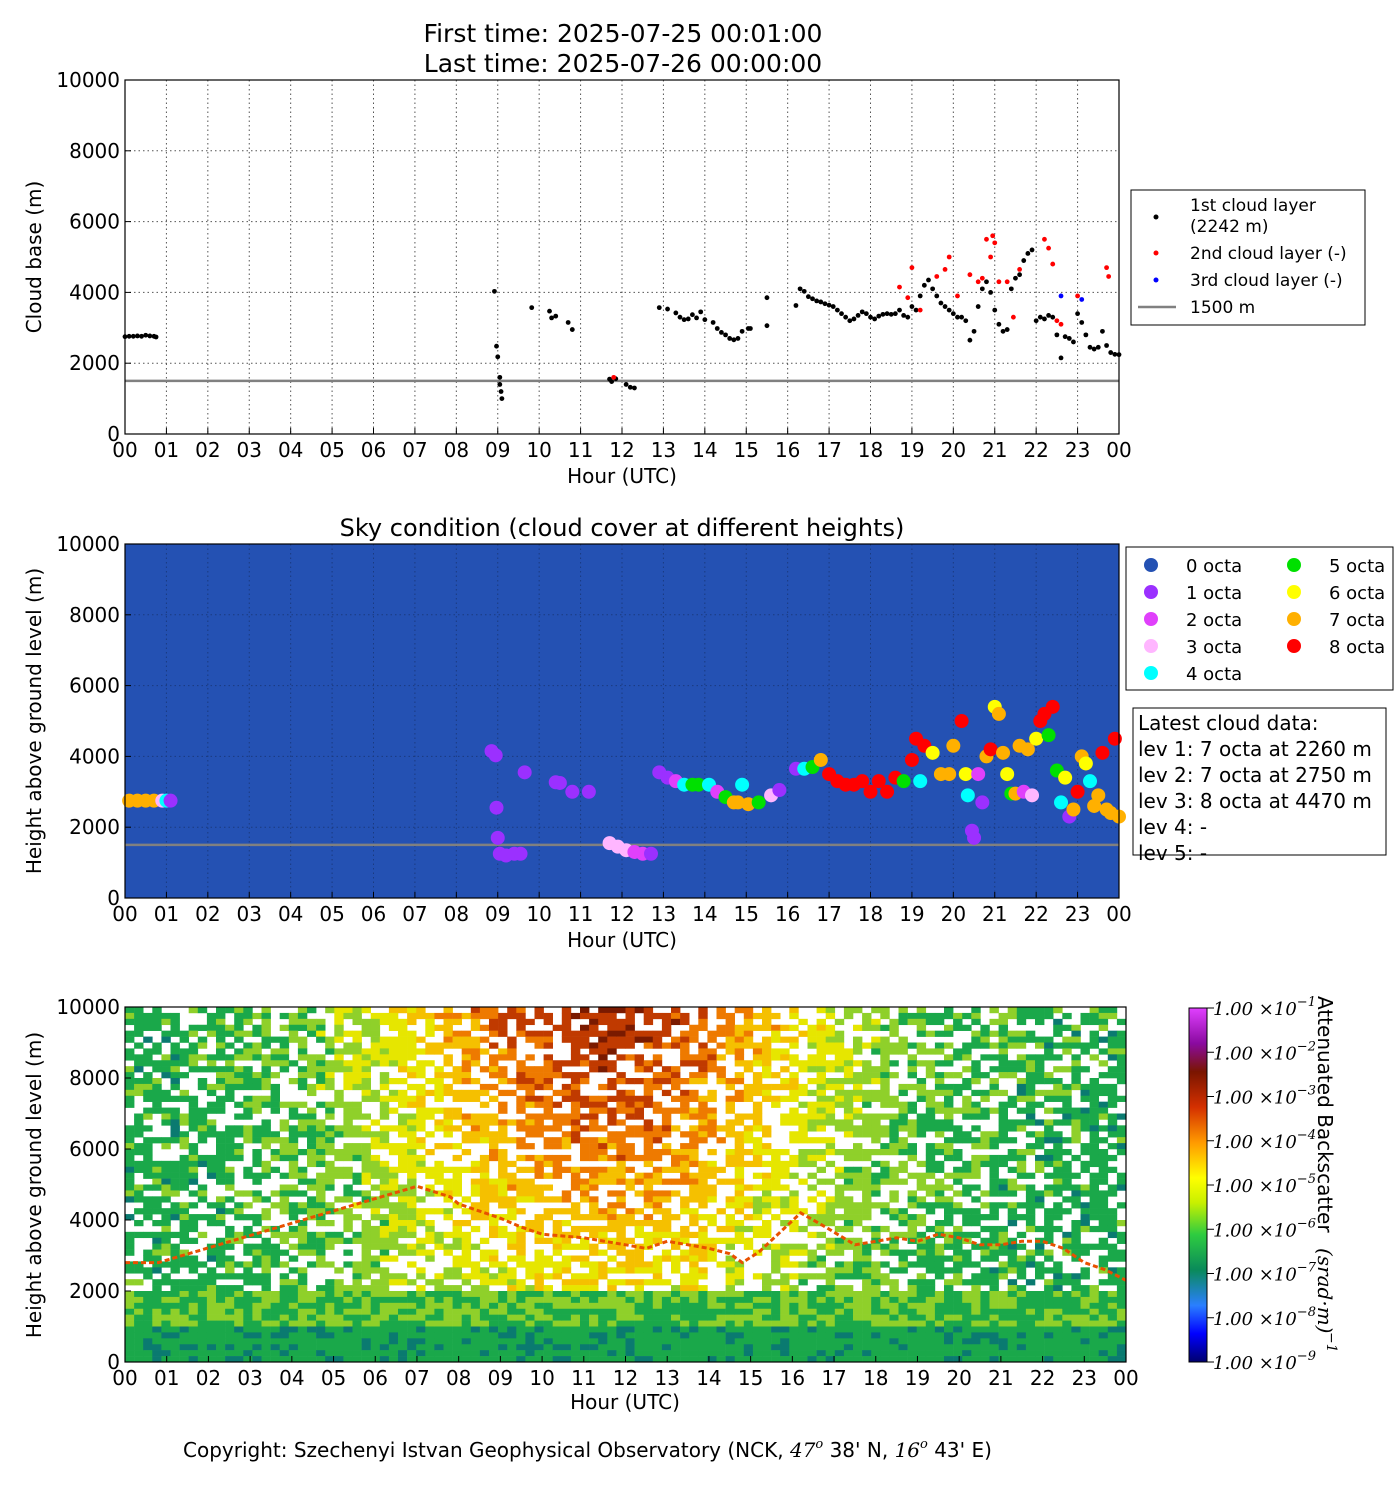  What do you see at coordinates (622, 317) in the screenshot?
I see `cloud-base-points` at bounding box center [622, 317].